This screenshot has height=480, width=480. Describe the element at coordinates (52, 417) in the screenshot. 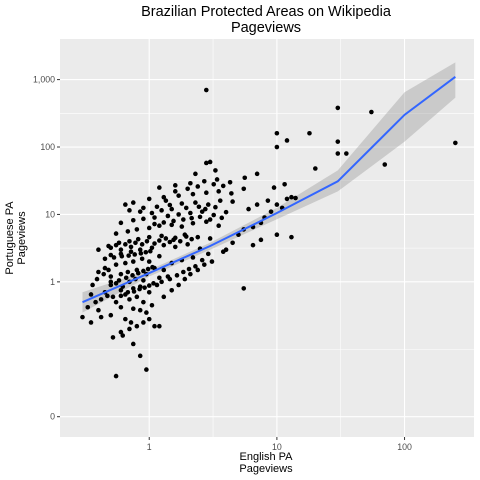

I see `y-tick-label: 0` at that location.